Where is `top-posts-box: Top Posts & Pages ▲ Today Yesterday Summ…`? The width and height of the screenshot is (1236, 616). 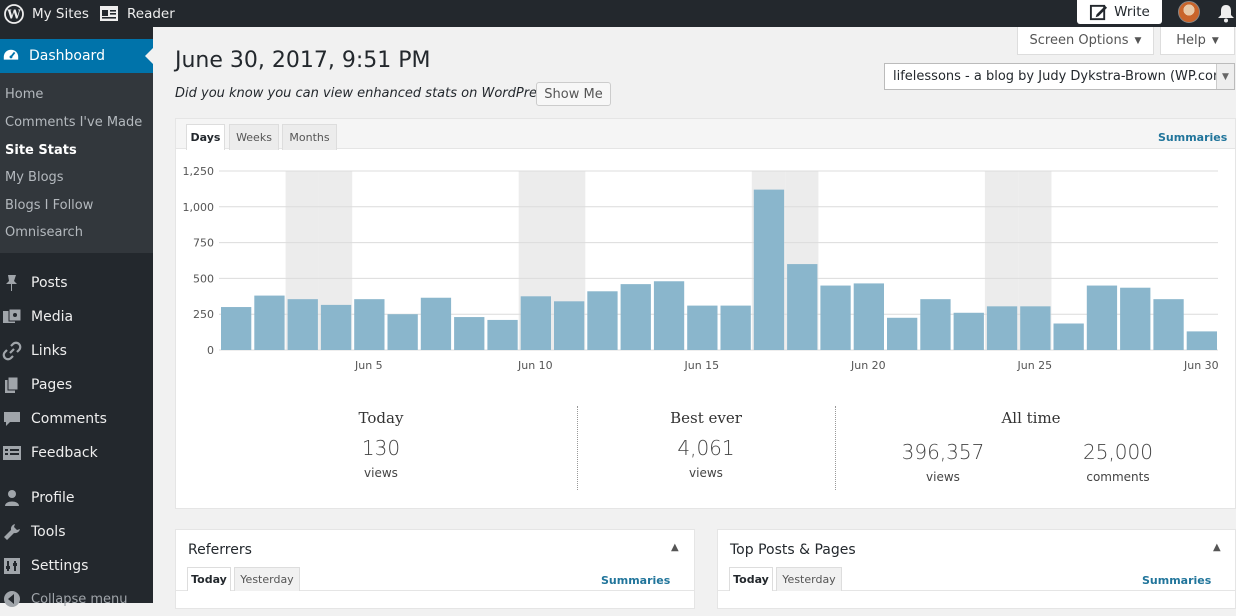 top-posts-box: Top Posts & Pages ▲ Today Yesterday Summ… is located at coordinates (976, 569).